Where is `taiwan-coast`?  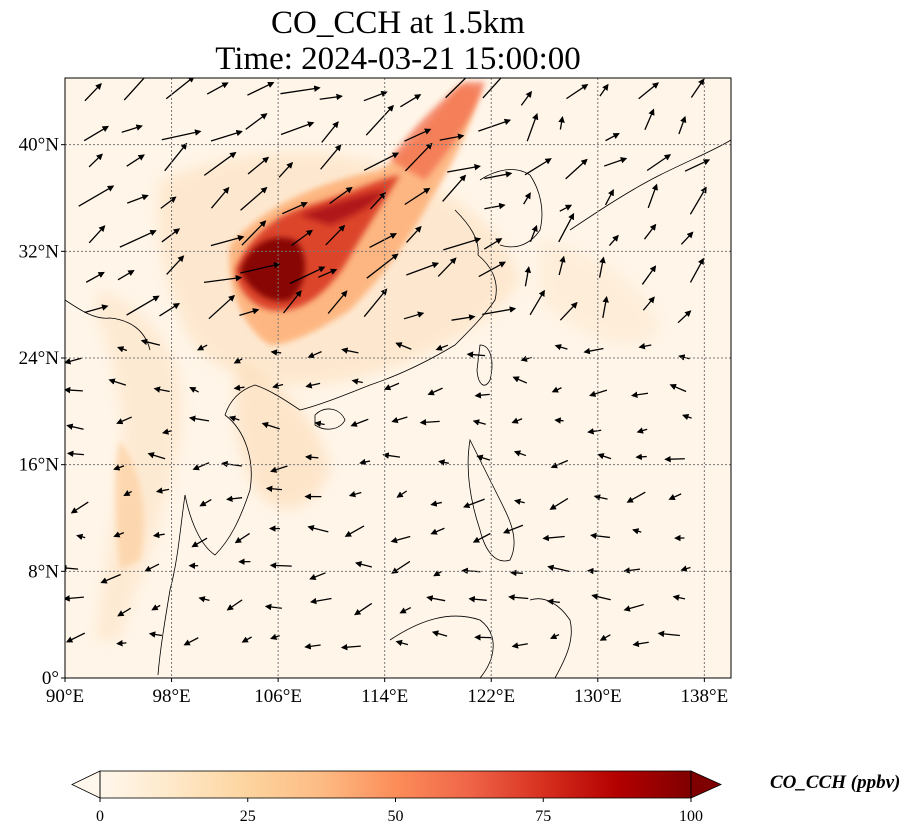 taiwan-coast is located at coordinates (484, 365).